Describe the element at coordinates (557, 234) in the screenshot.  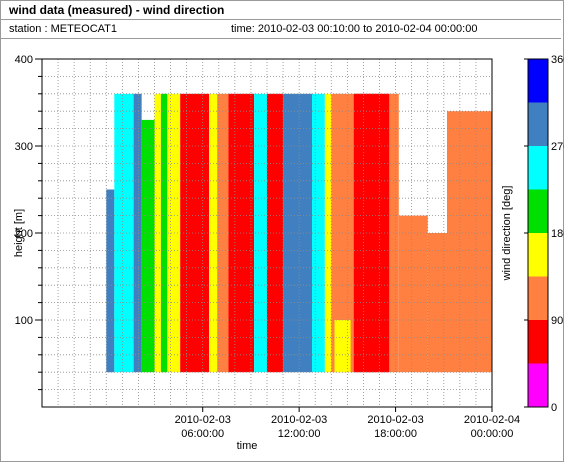
I see `colorbar-tick-label: 180` at that location.